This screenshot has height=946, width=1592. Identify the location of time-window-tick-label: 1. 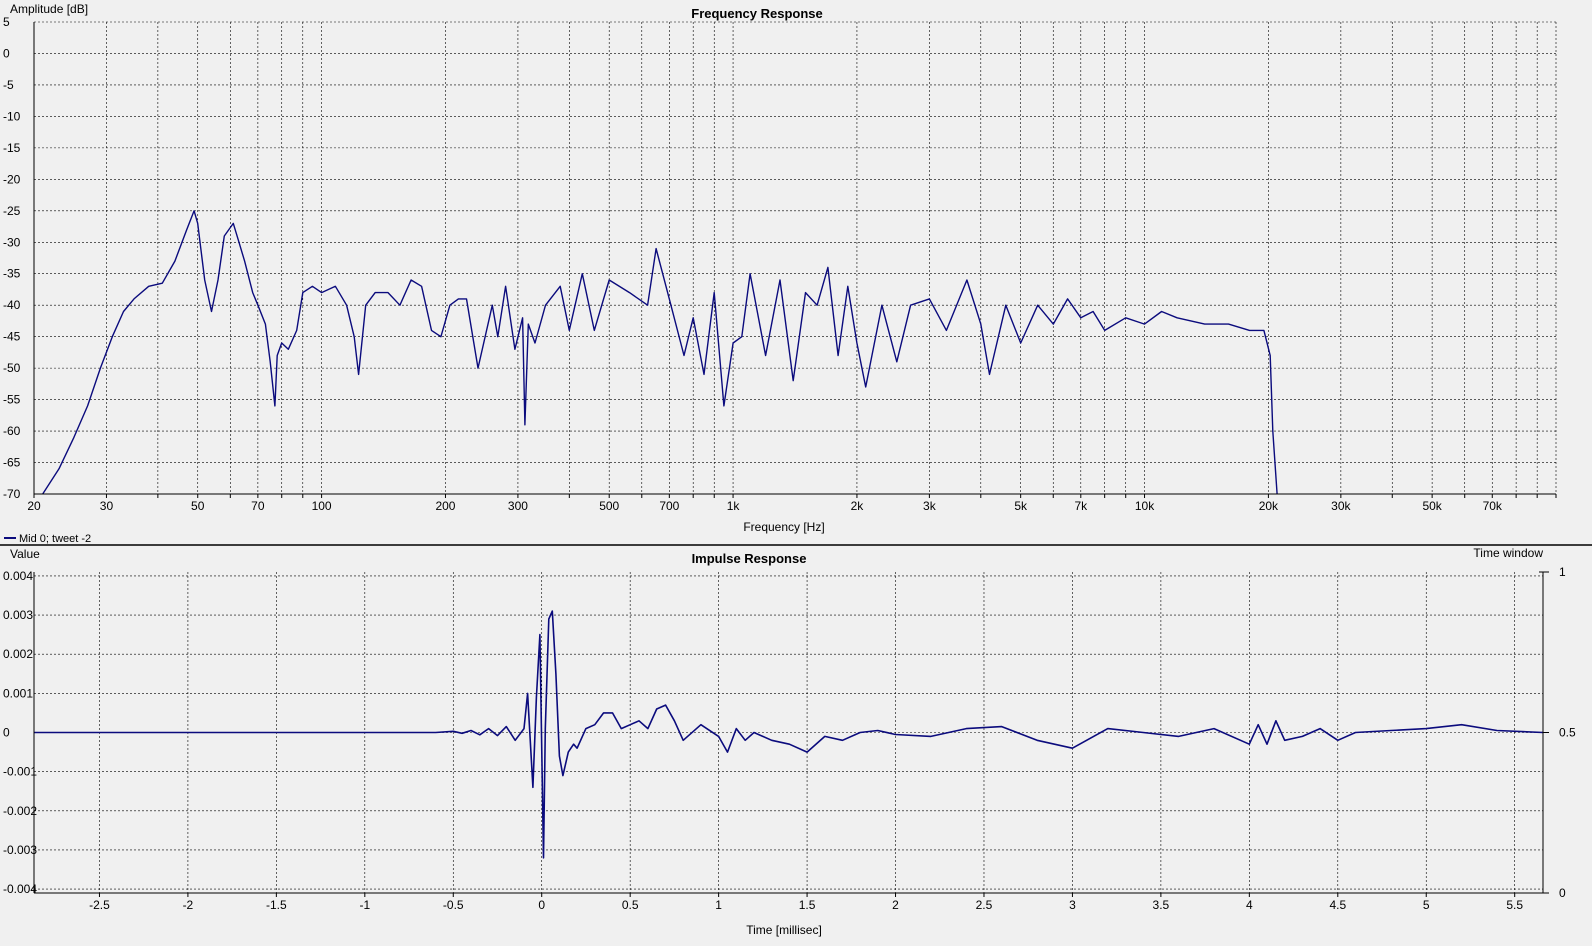
(1562, 572).